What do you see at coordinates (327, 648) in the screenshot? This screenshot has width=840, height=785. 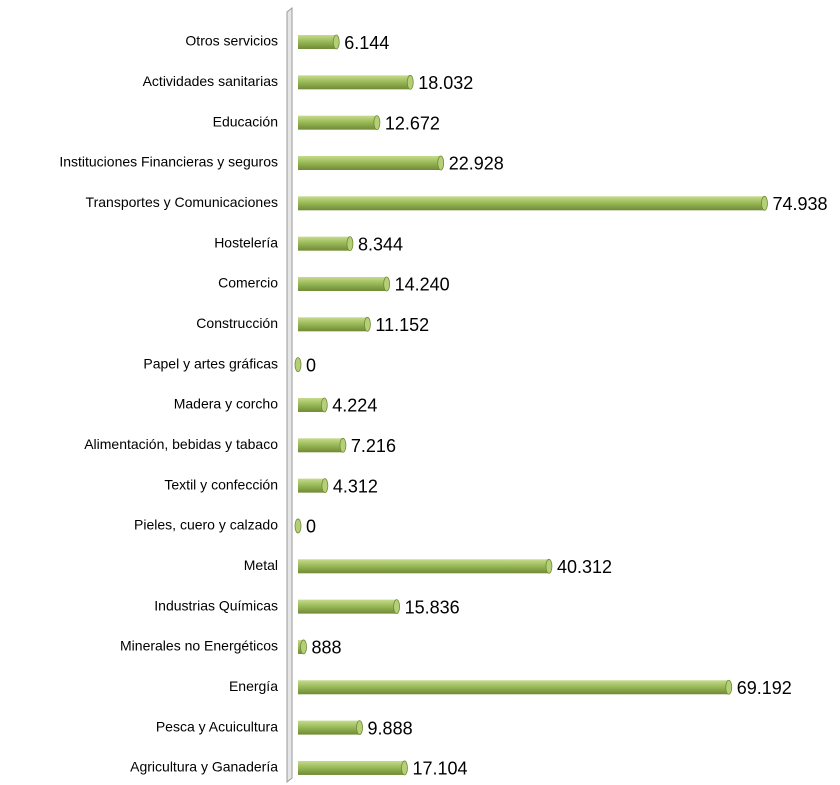 I see `value-label: 888` at bounding box center [327, 648].